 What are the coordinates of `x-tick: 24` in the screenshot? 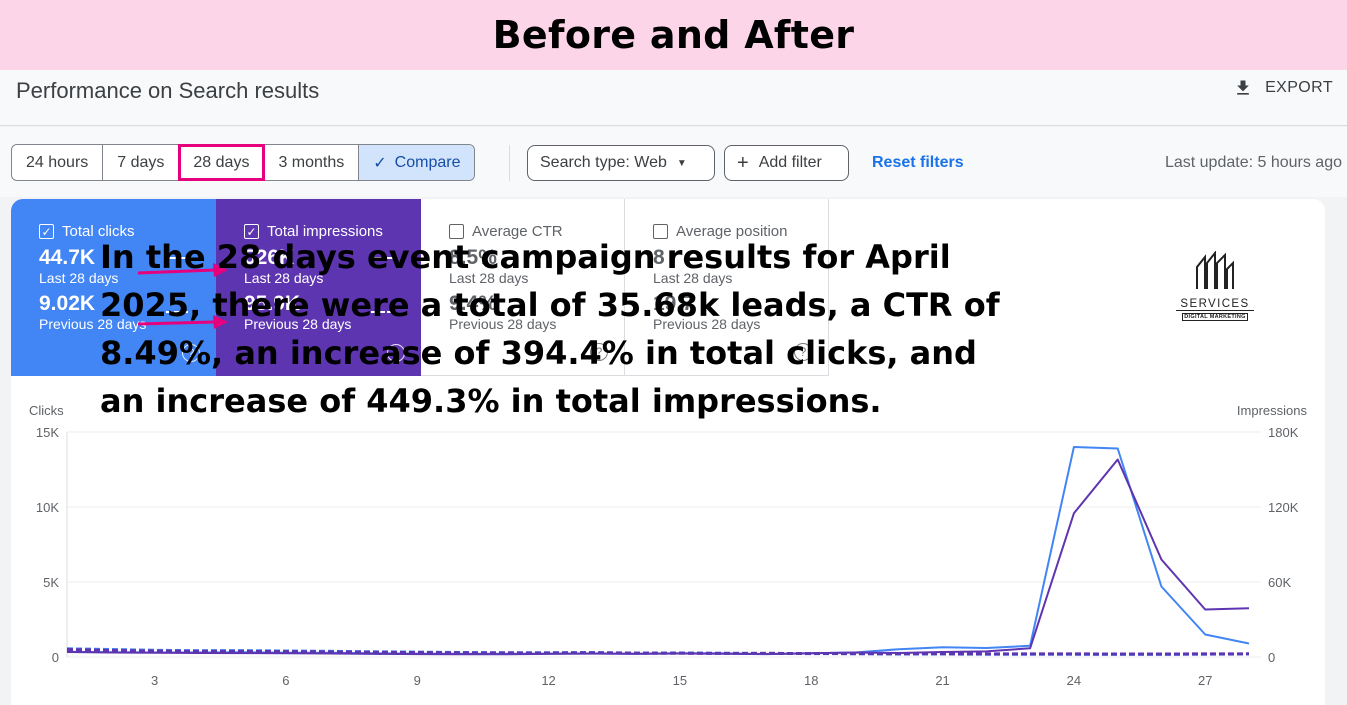 It's located at (1074, 680).